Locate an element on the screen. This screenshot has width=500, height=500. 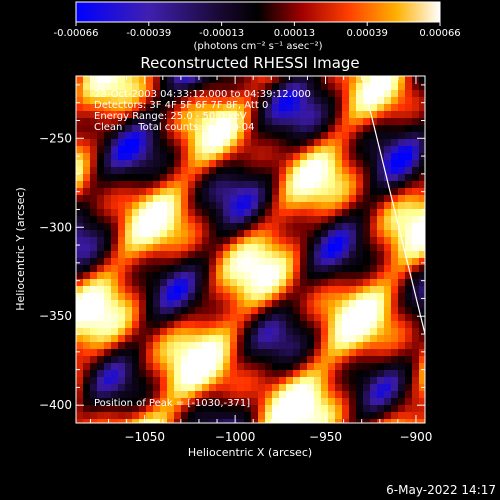
clean-counts-text: Clean Total counts: 1.27E+04 is located at coordinates (174, 127).